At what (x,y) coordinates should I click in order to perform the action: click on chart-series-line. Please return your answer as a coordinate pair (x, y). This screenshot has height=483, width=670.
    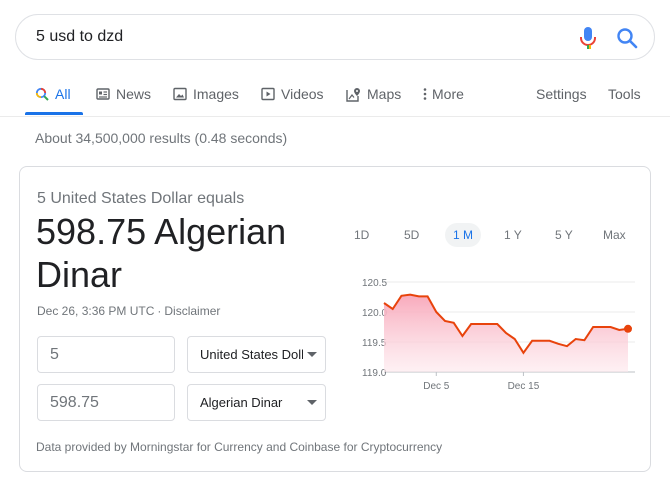
    Looking at the image, I should click on (506, 324).